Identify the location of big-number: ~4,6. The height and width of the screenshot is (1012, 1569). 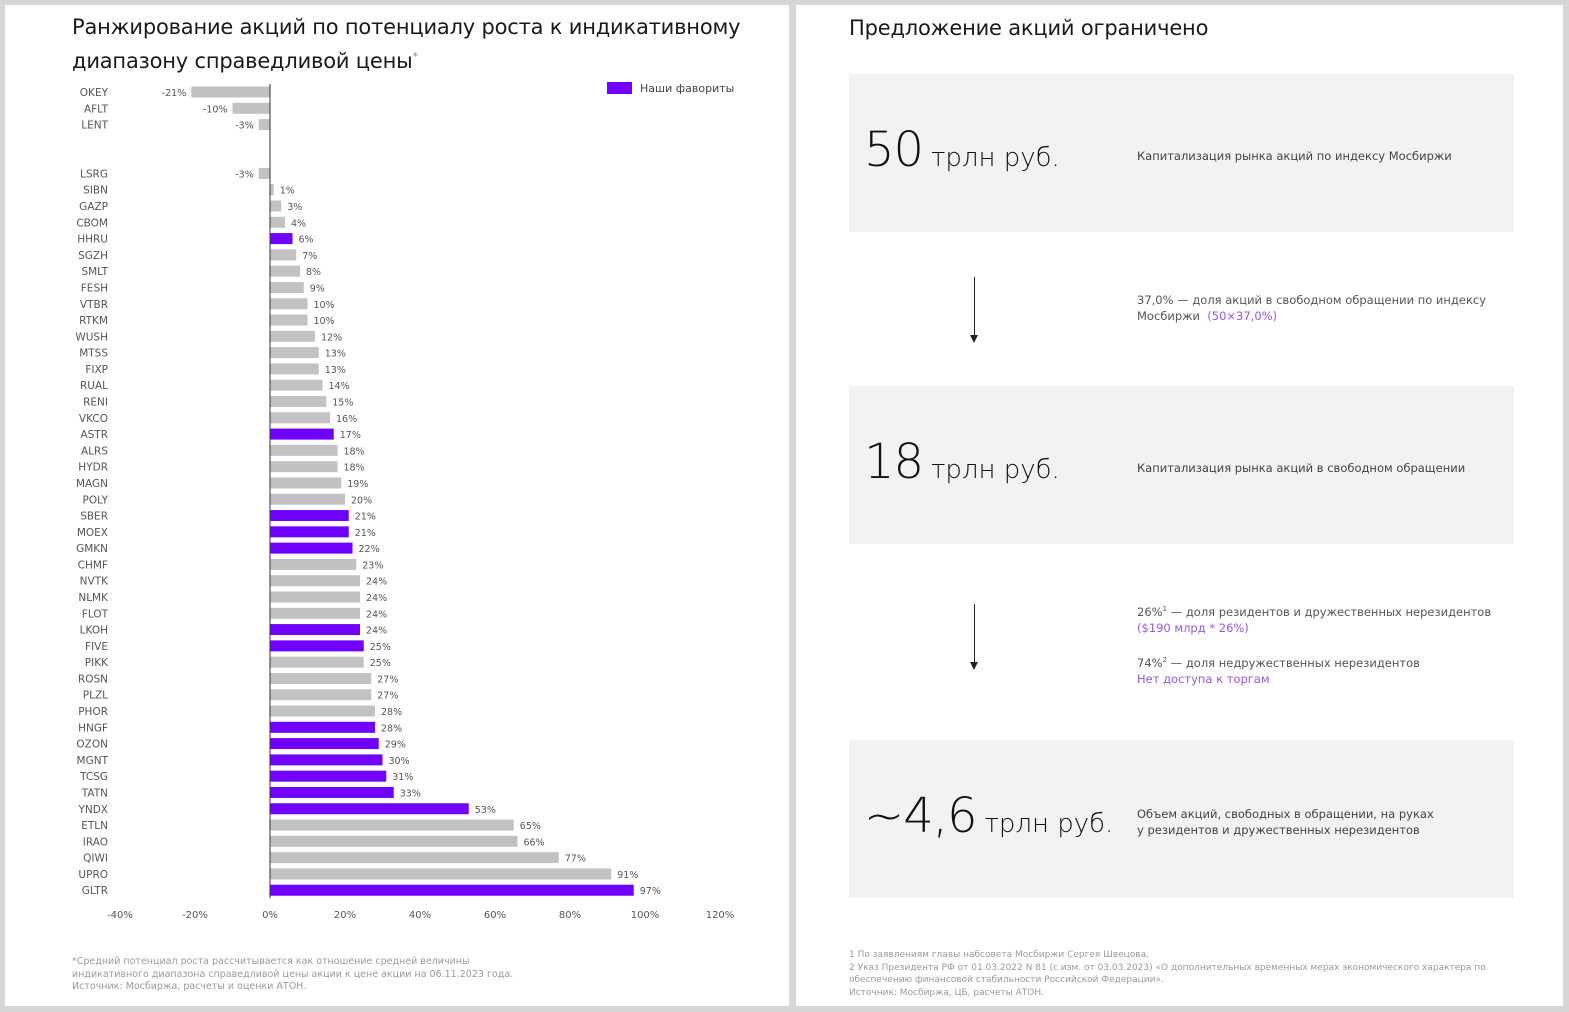
(921, 816).